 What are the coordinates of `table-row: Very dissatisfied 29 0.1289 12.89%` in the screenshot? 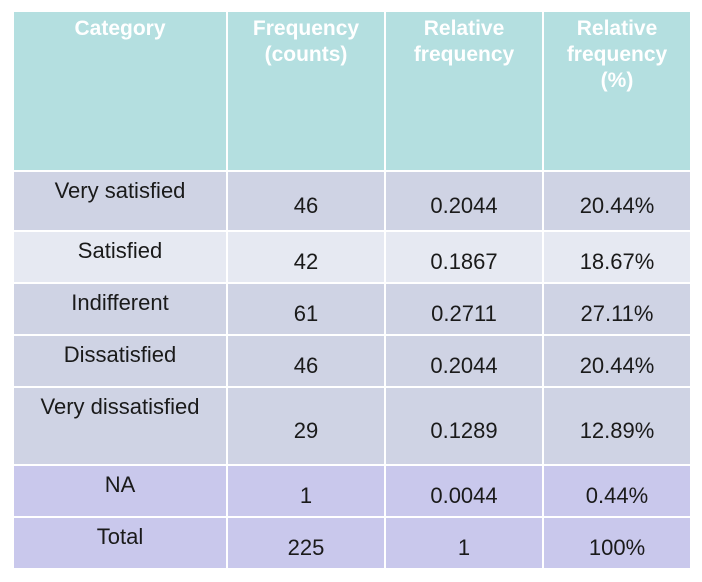 It's located at (352, 426).